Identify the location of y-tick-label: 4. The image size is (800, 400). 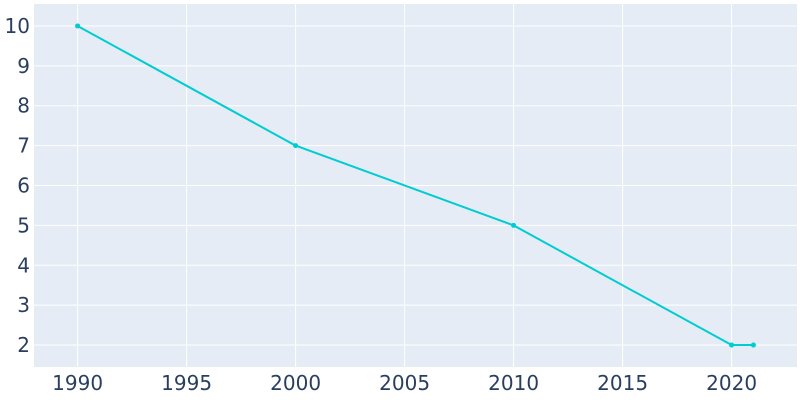
(23, 265).